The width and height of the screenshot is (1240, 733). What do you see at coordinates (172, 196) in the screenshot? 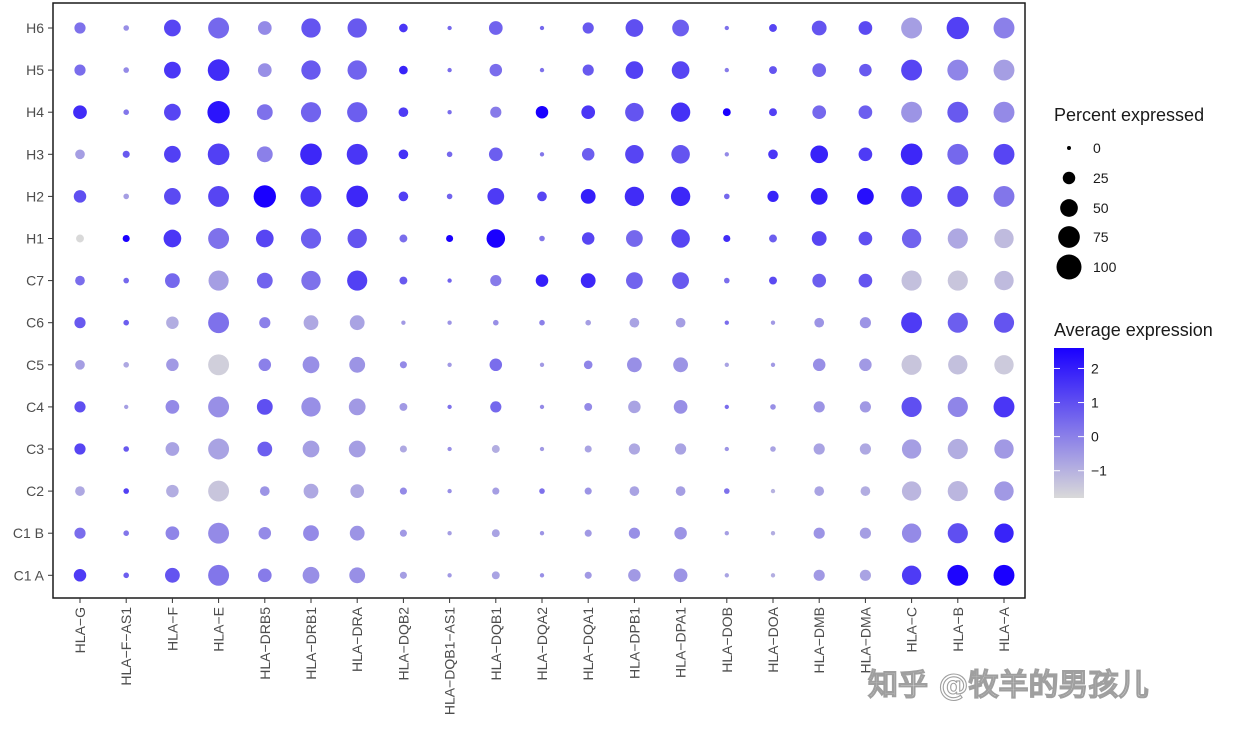
I see `dot-h2-hla-f` at bounding box center [172, 196].